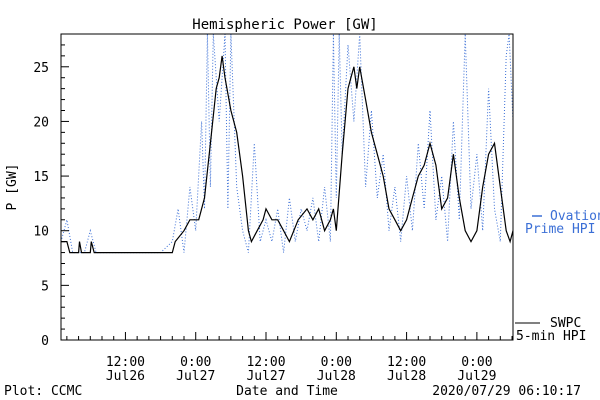  What do you see at coordinates (476, 376) in the screenshot?
I see `x-tick-date-label: Jul29` at bounding box center [476, 376].